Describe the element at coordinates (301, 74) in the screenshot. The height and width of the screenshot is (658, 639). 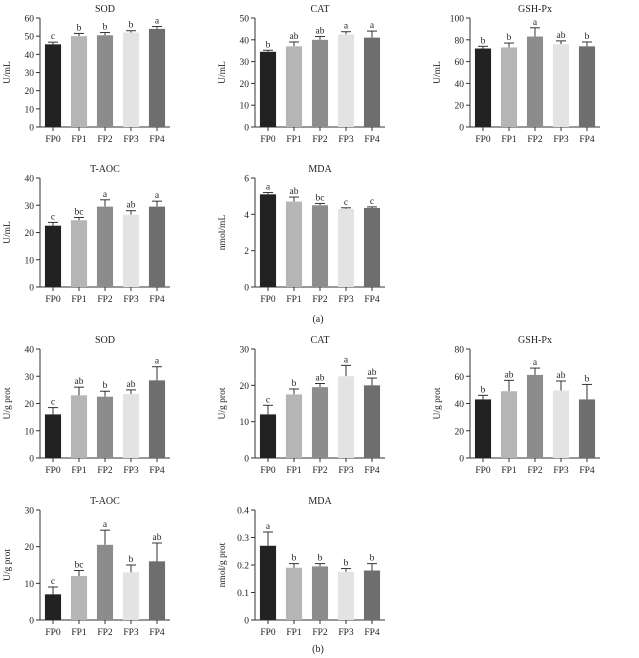
I see `chart-a-cat: CAT U/mL 0 10 20 30 40 50 b FP0 ab FP1 ab FP2 a FP3 a FP4` at that location.